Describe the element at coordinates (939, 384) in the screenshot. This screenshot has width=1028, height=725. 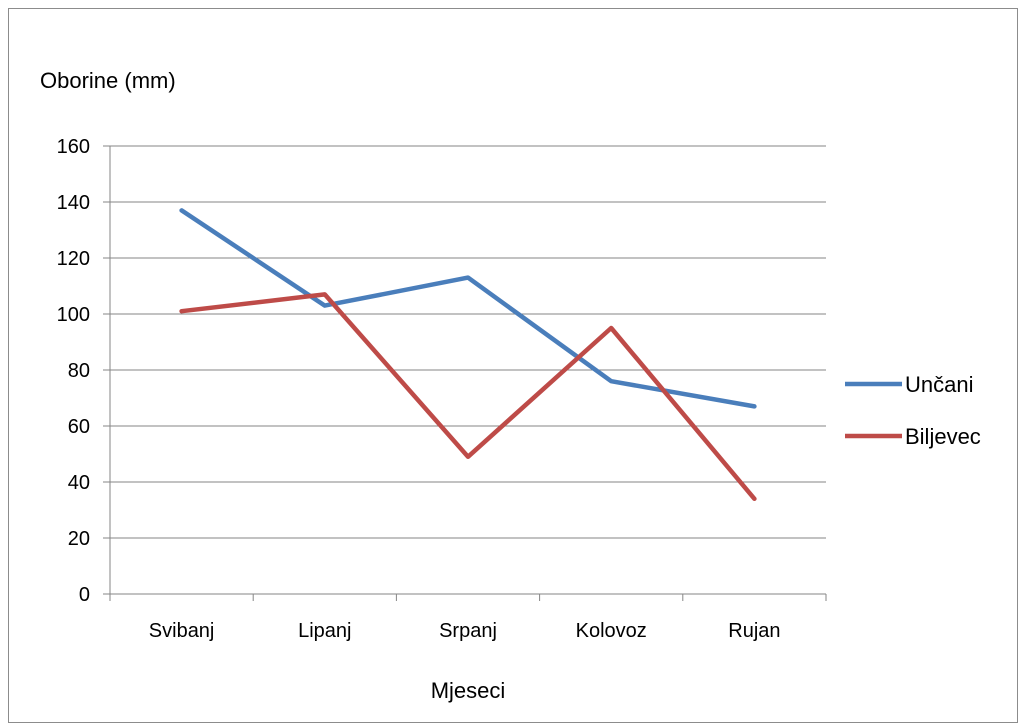
I see `legend-label-0: Unčani` at that location.